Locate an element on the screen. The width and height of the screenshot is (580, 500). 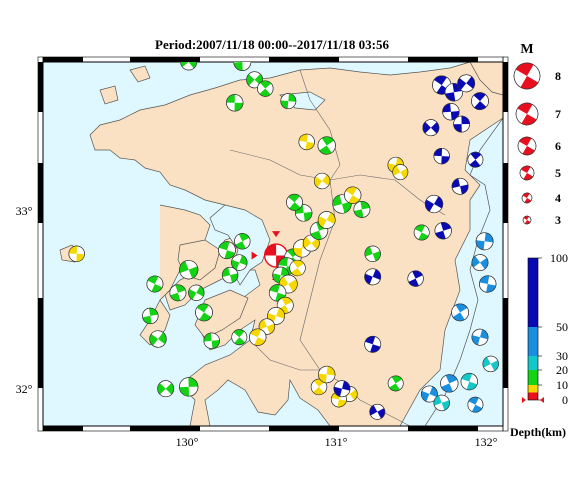
lat-label-32: 32° is located at coordinates (24, 389).